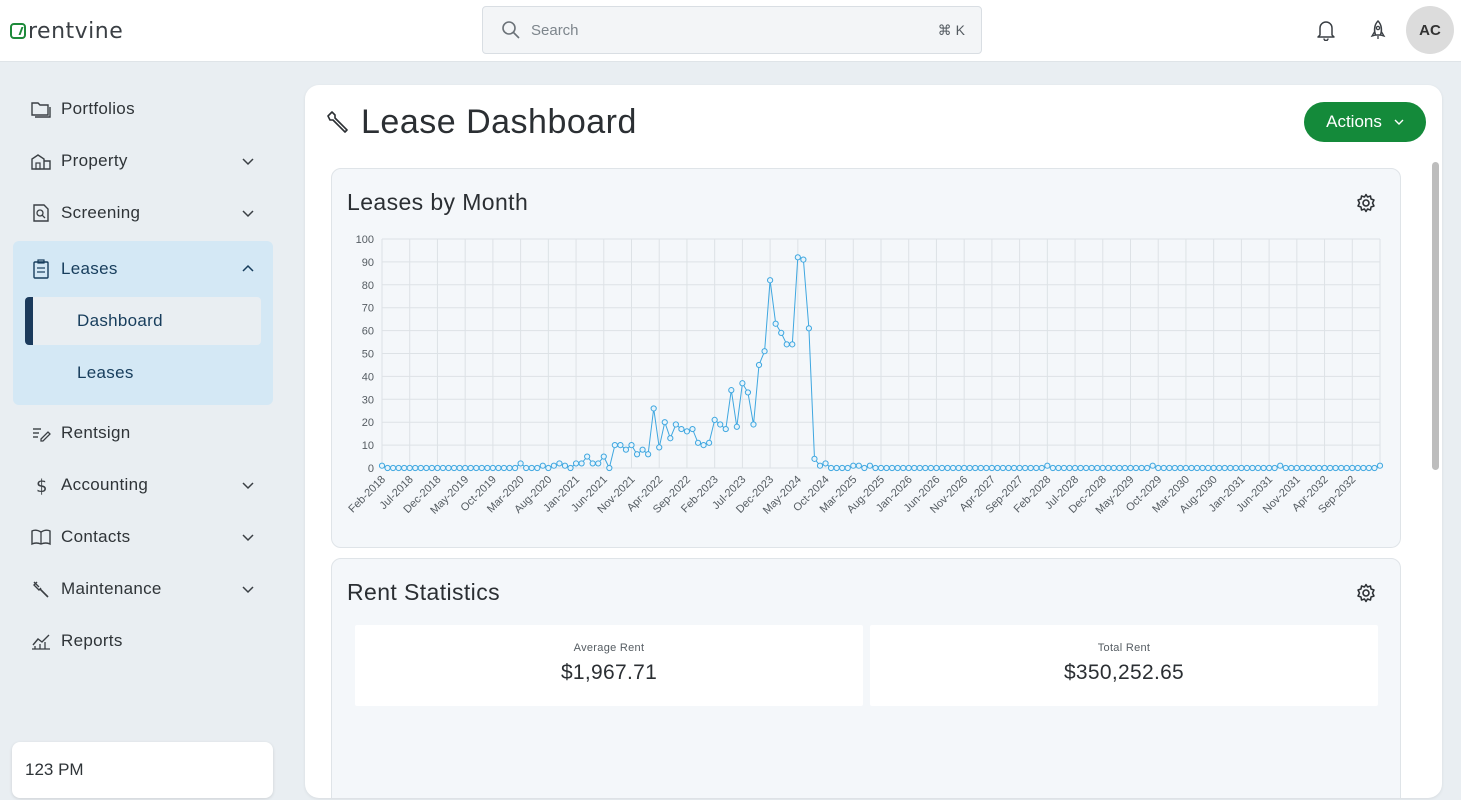  I want to click on y-tick-label: 80, so click(368, 286).